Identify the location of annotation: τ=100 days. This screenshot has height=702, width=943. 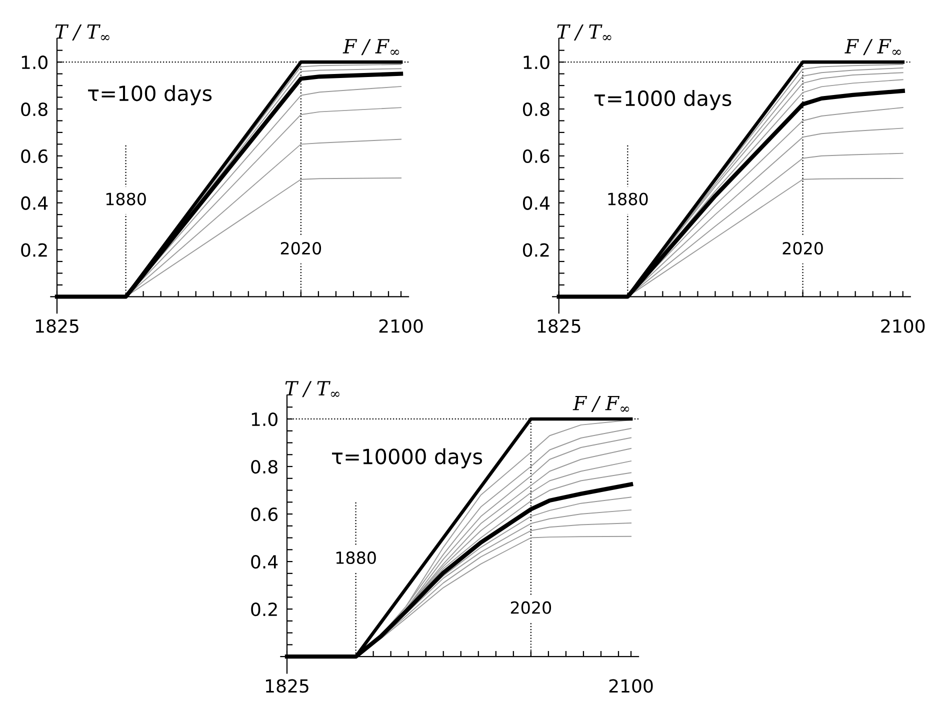
(150, 95).